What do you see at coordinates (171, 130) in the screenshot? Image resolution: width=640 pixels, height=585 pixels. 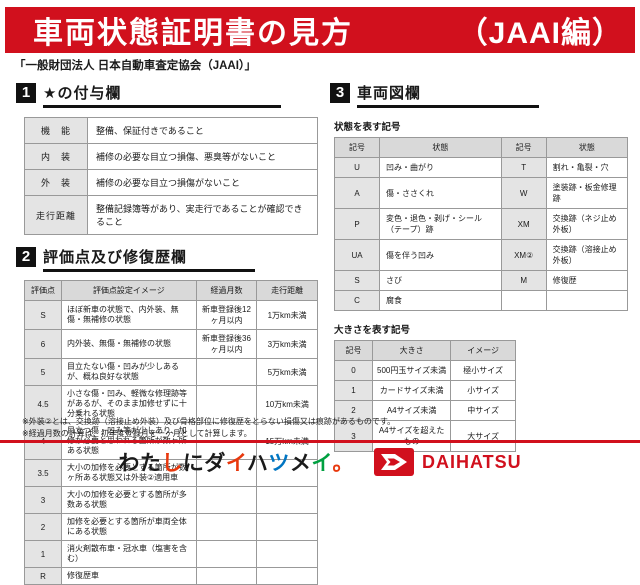 I see `table-row: 機 能 整備、保証付きであること` at bounding box center [171, 130].